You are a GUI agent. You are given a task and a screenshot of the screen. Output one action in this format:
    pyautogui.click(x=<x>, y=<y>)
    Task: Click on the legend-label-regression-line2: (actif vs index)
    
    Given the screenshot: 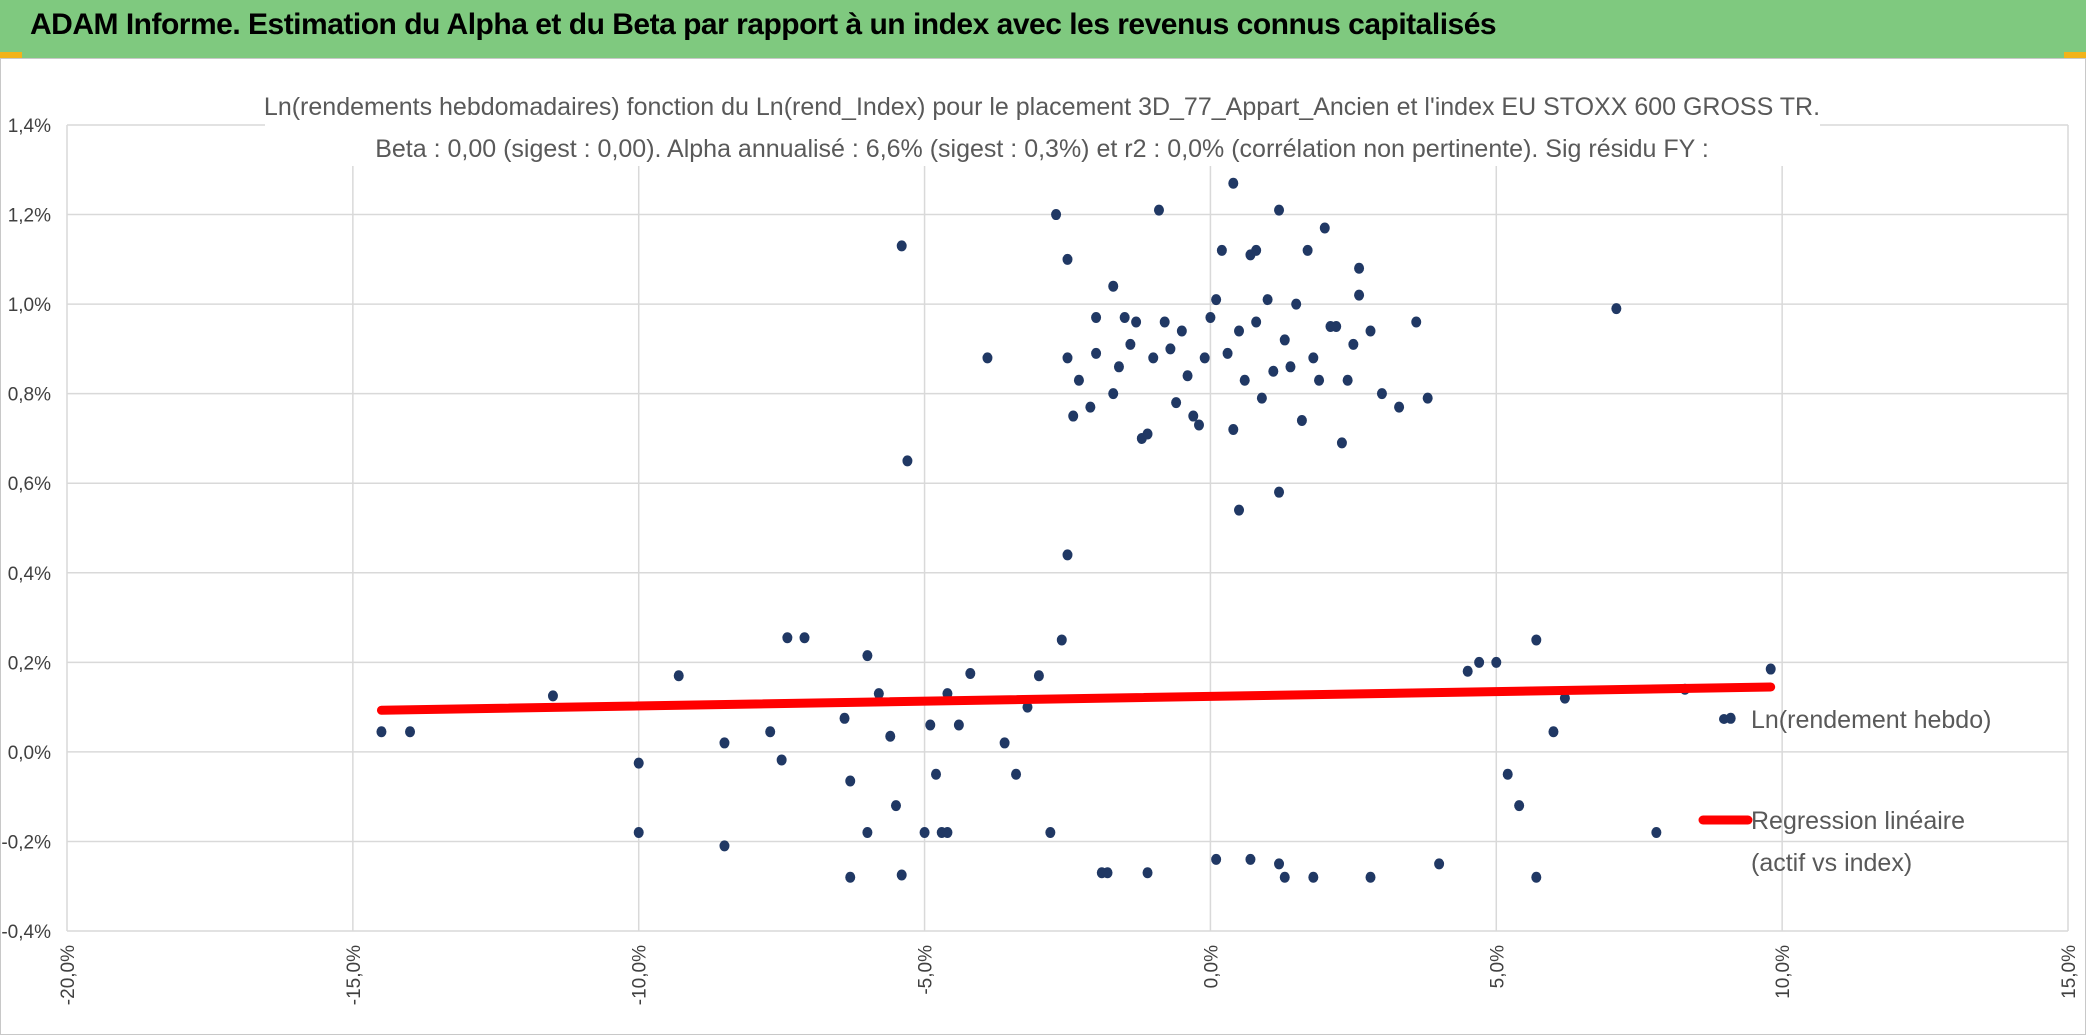 What is the action you would take?
    pyautogui.click(x=1831, y=863)
    